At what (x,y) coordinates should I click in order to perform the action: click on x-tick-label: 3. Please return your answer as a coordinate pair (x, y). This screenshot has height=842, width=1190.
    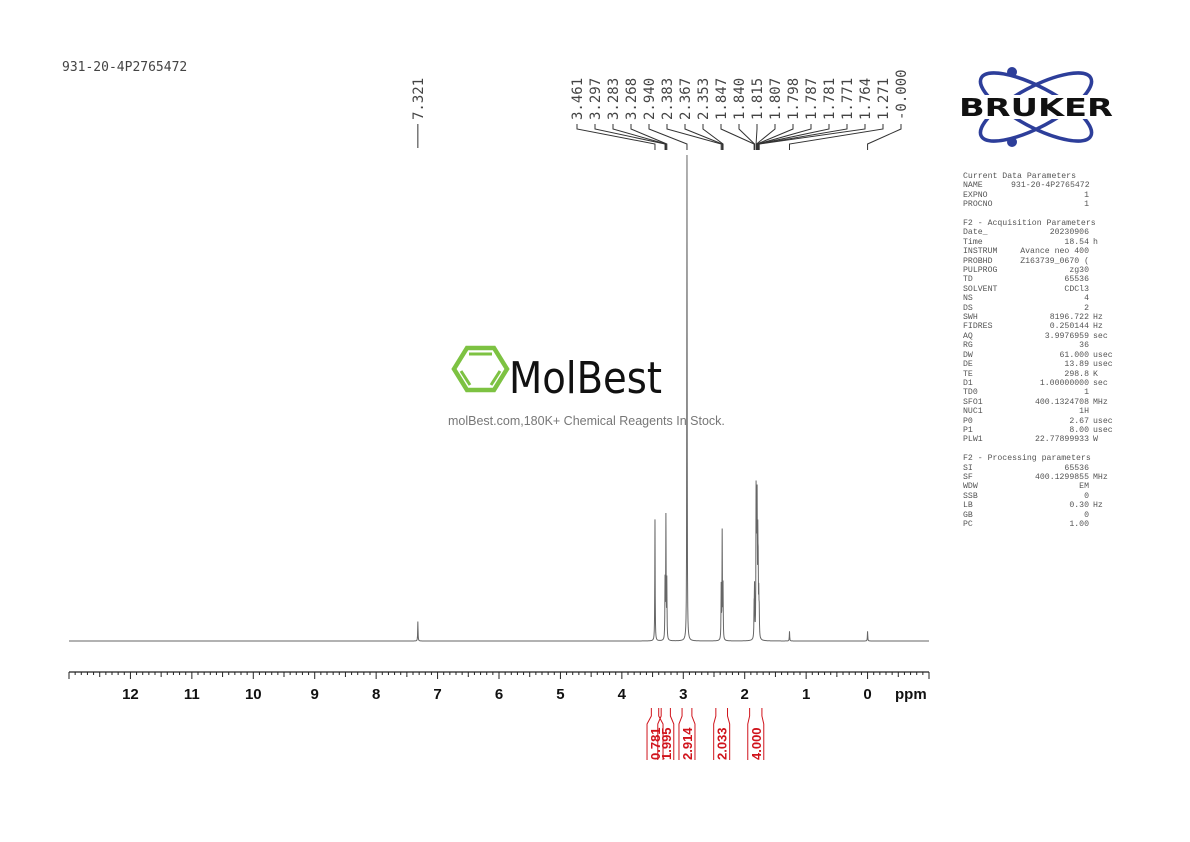
    Looking at the image, I should click on (683, 694).